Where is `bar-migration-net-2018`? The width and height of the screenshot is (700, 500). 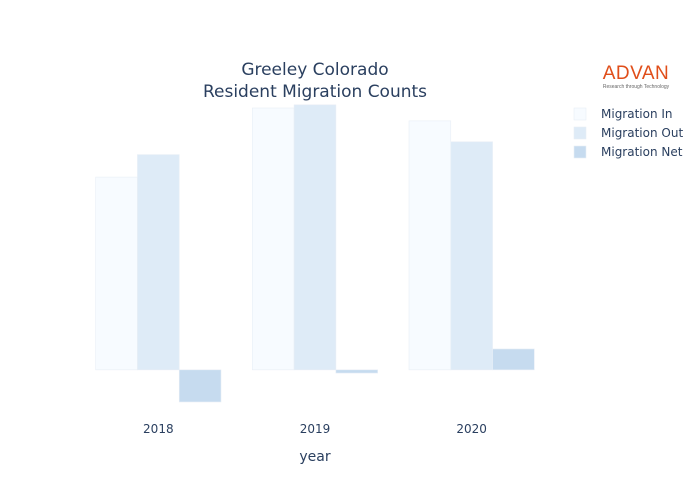 bar-migration-net-2018 is located at coordinates (200, 386).